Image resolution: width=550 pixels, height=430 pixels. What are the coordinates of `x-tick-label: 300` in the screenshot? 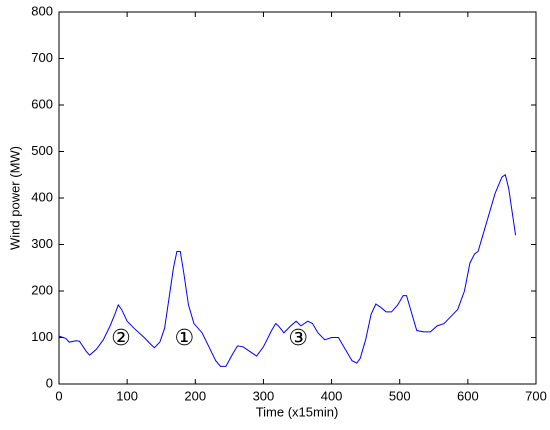 It's located at (264, 395).